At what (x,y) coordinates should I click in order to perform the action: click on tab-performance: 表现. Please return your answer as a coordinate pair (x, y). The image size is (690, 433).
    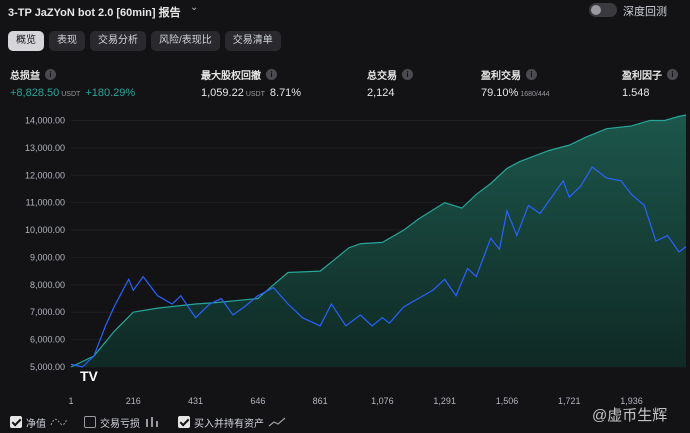
    Looking at the image, I should click on (67, 41).